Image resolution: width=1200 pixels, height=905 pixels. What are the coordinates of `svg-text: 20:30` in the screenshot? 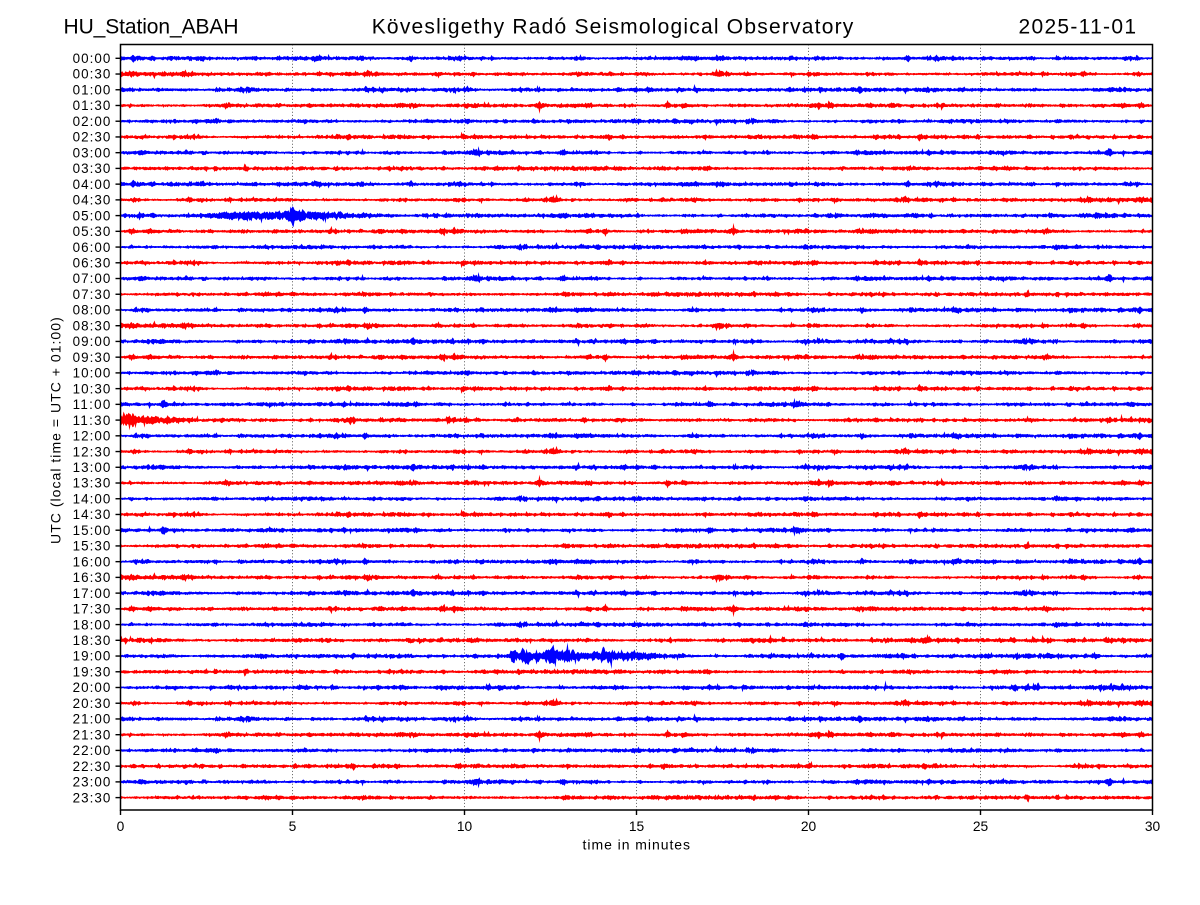 It's located at (92, 703).